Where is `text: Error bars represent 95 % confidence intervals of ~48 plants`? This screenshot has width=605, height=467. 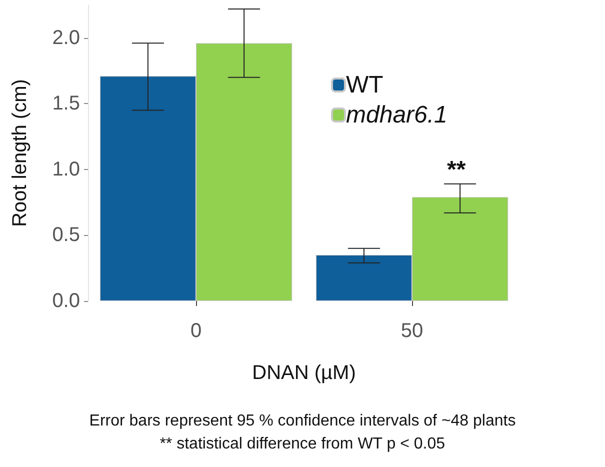 text: Error bars represent 95 % confidence intervals of ~48 plants is located at coordinates (302, 421).